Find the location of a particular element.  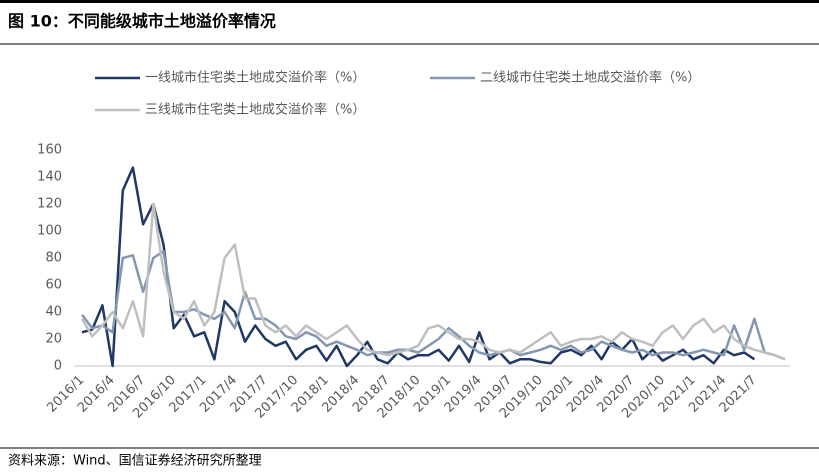

source: 资料来源：Wind、国信证券经济研究所整理 is located at coordinates (135, 461).